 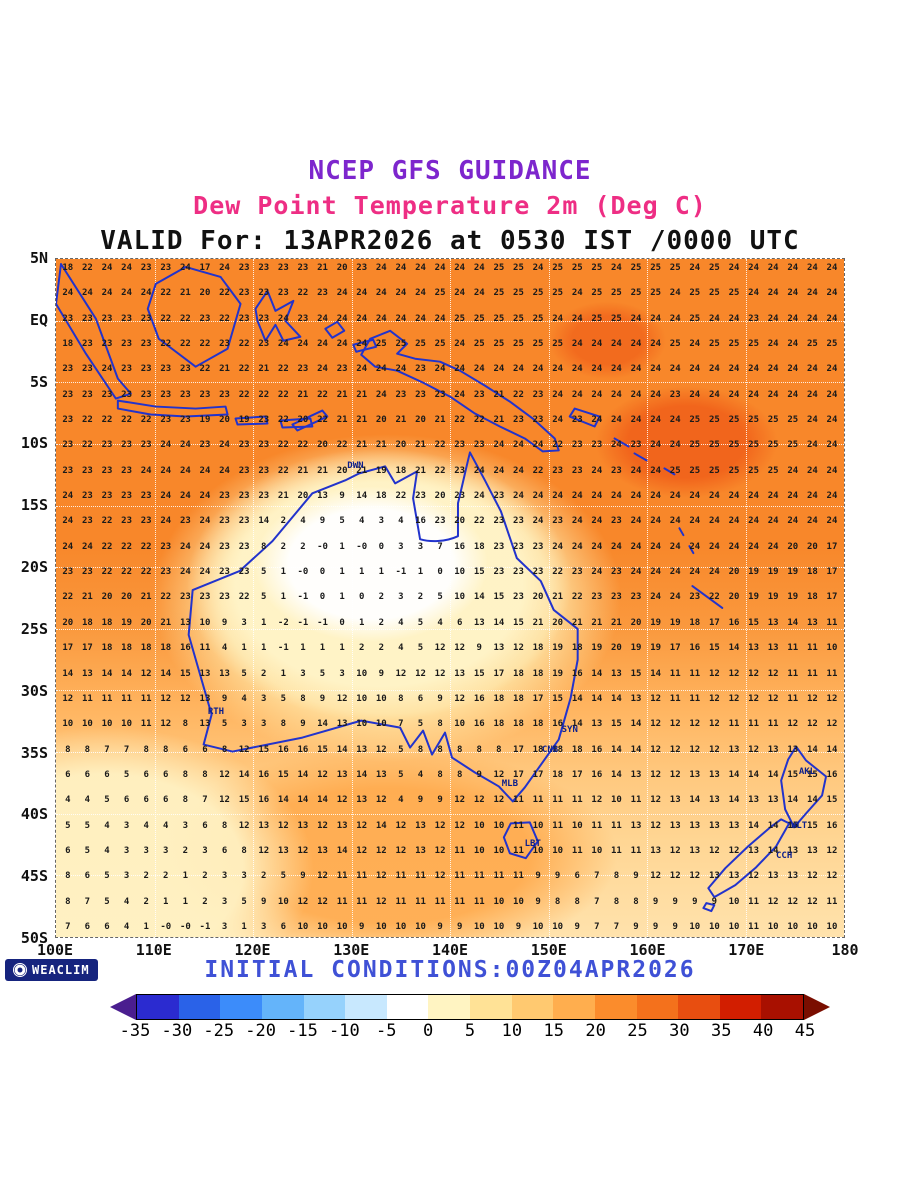 What do you see at coordinates (749, 858) in the screenshot?
I see `nz-south-island-coast` at bounding box center [749, 858].